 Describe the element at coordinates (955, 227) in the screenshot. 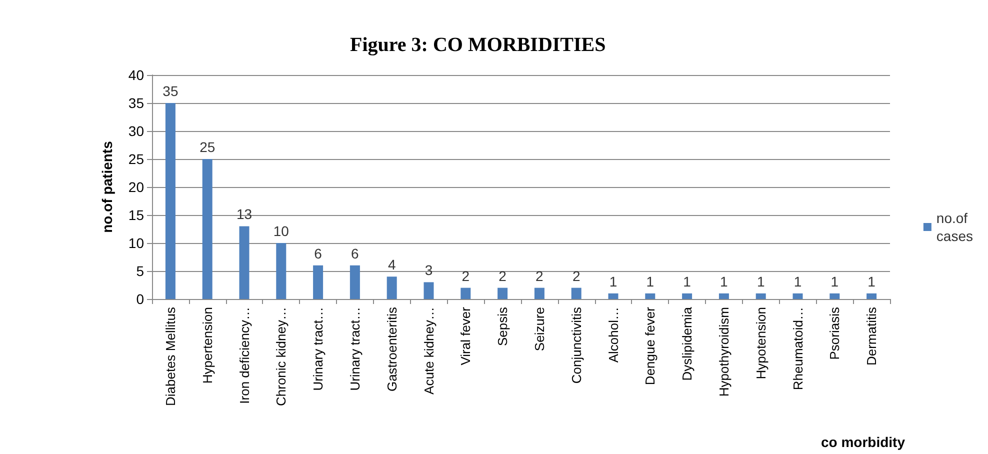

I see `legend-label: no.of cases` at that location.